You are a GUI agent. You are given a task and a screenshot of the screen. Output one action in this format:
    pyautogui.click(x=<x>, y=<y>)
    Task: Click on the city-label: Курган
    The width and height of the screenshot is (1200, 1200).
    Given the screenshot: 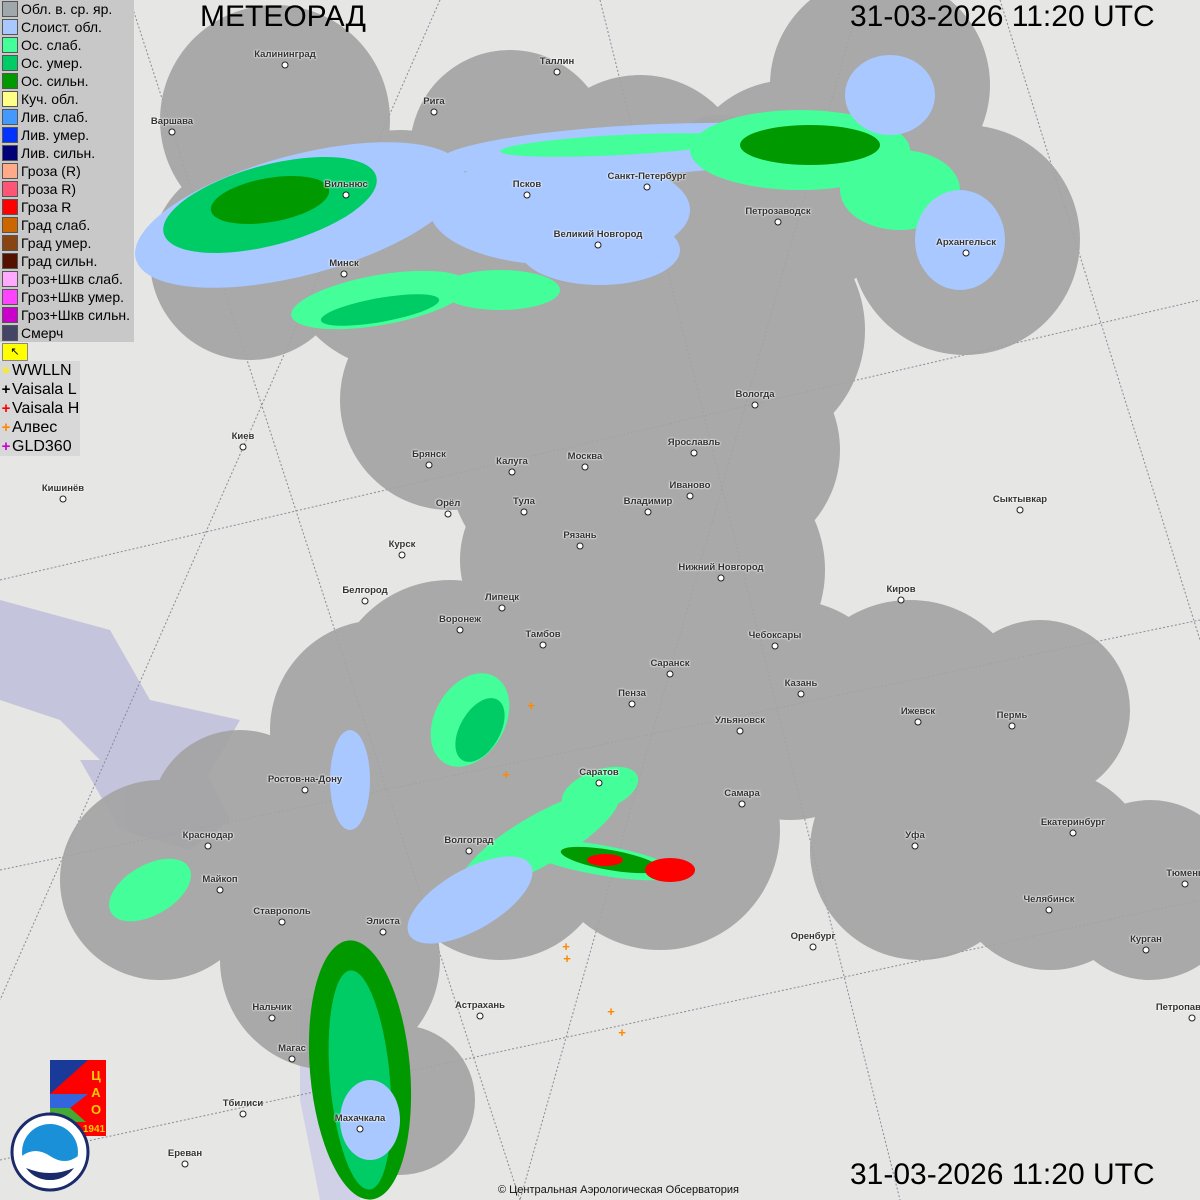 What is the action you would take?
    pyautogui.click(x=1146, y=939)
    